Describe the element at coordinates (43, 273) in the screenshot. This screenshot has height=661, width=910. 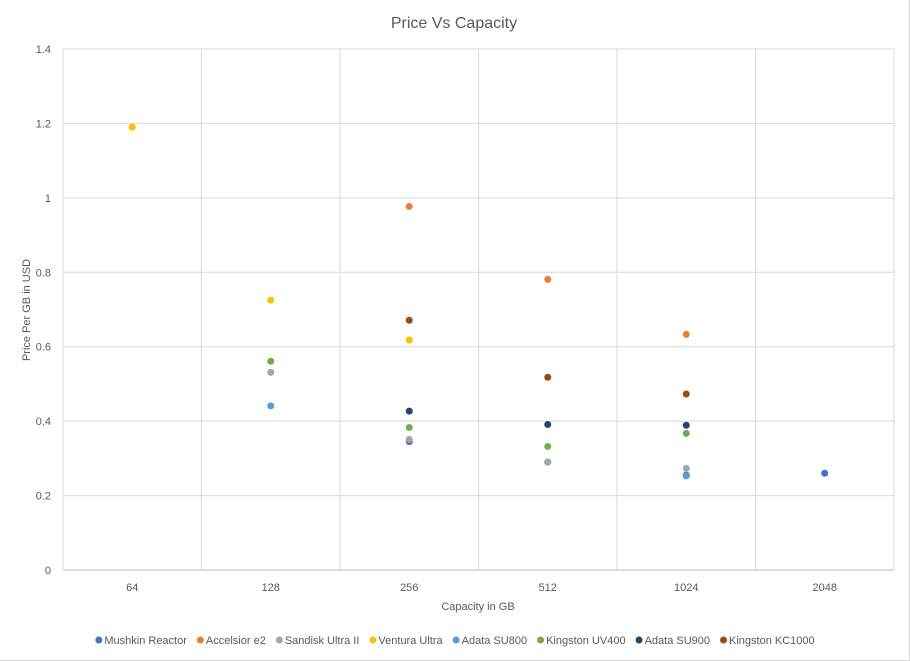
I see `y-tick-label: 0.8` at that location.